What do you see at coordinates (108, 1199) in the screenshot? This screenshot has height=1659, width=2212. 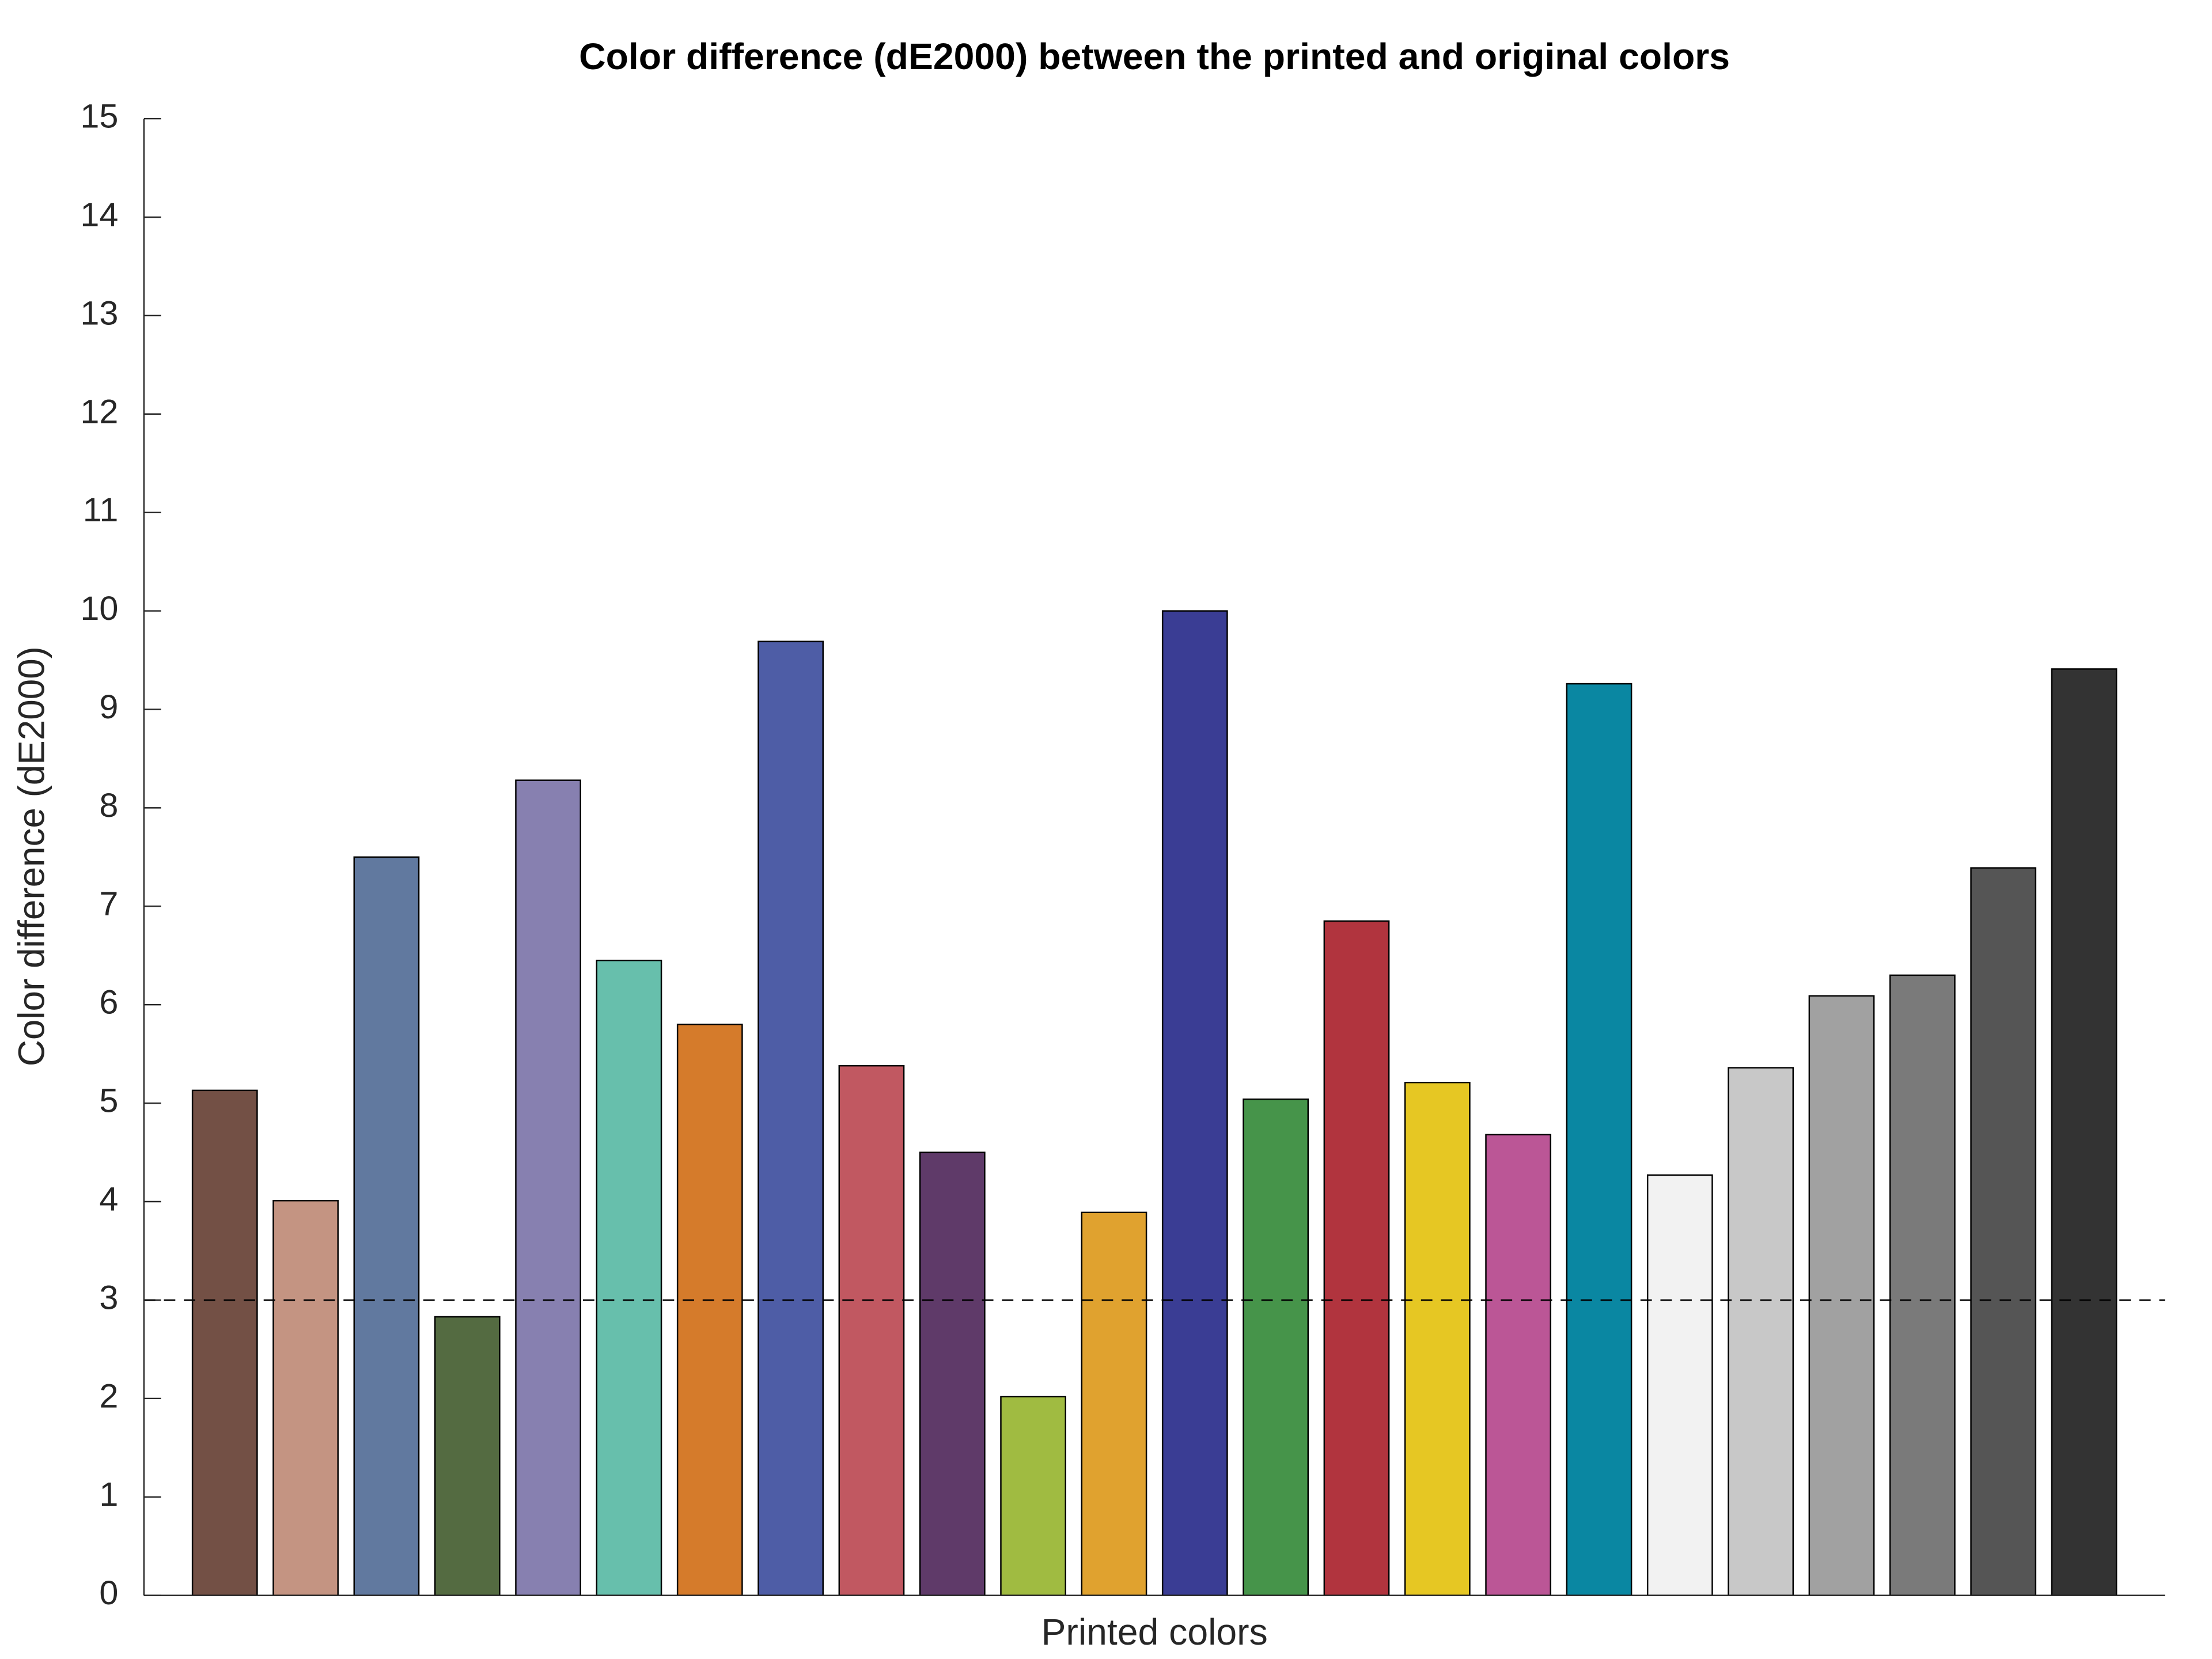 I see `y-tick-label: 4` at bounding box center [108, 1199].